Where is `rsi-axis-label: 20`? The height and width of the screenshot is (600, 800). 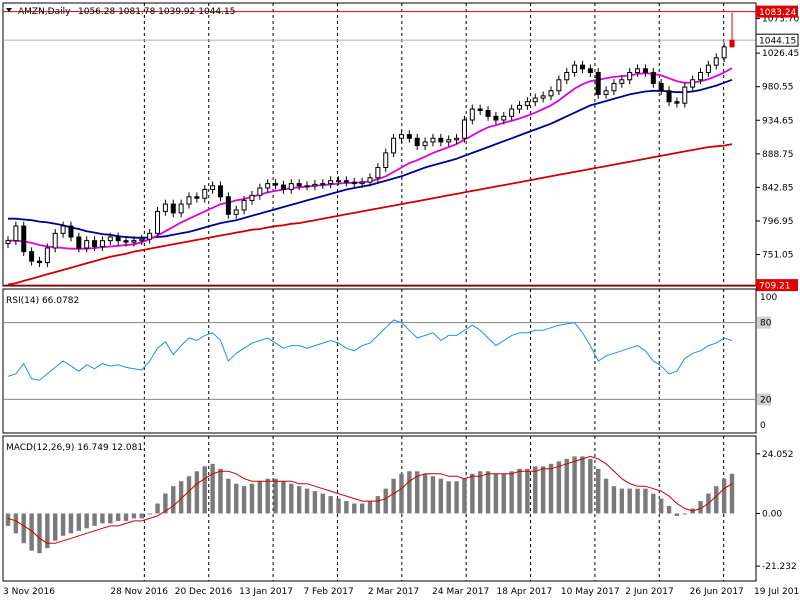 rsi-axis-label: 20 is located at coordinates (766, 400).